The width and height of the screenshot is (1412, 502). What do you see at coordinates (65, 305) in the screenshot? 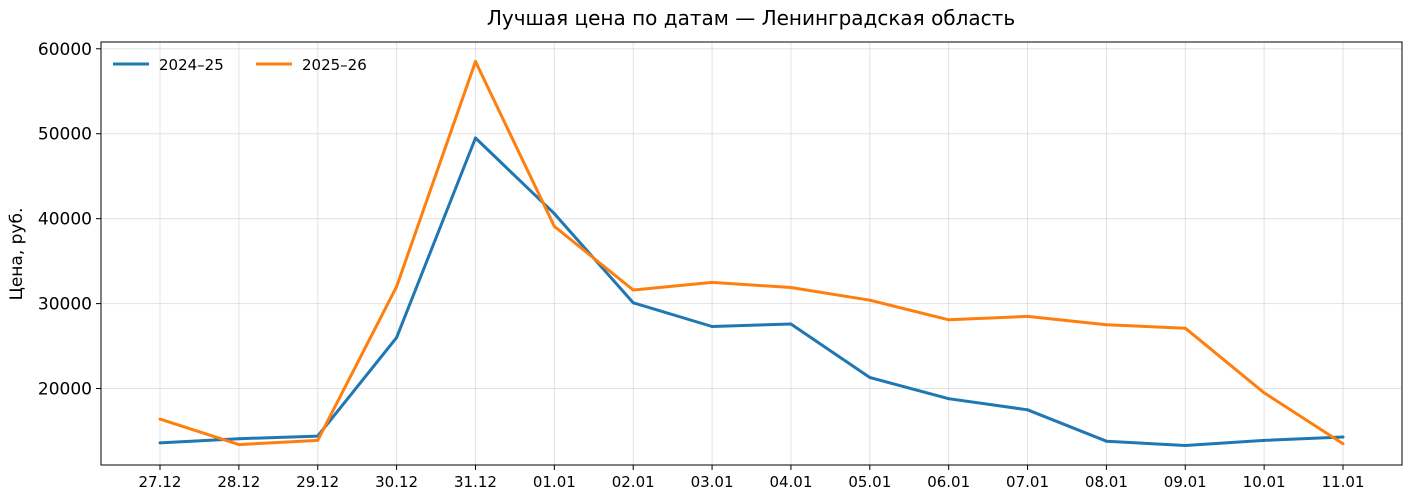
I see `y-tick-label: 30000` at bounding box center [65, 305].